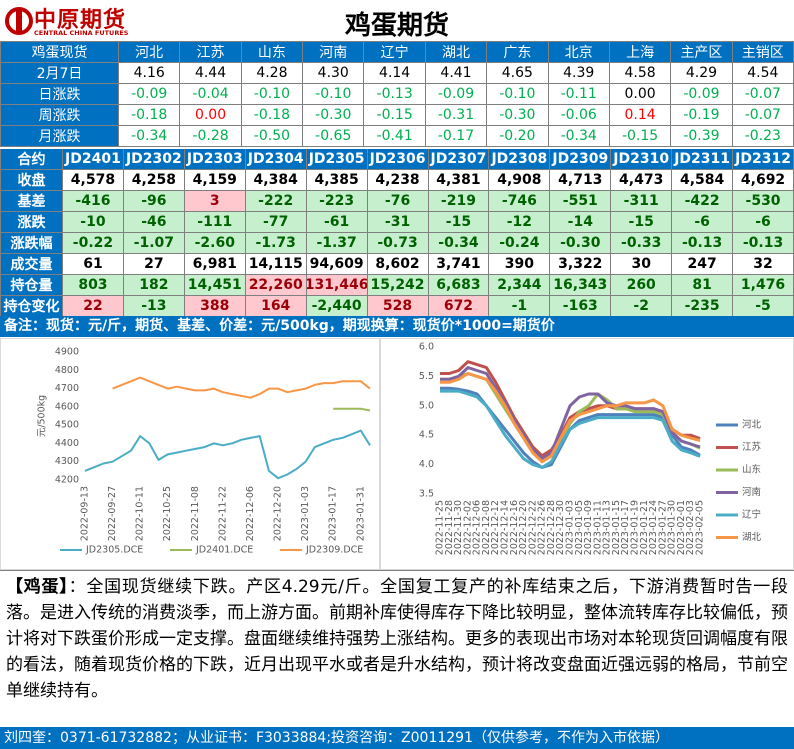  Describe the element at coordinates (37, 587) in the screenshot. I see `commentary-tag: 【鸡蛋】` at that location.